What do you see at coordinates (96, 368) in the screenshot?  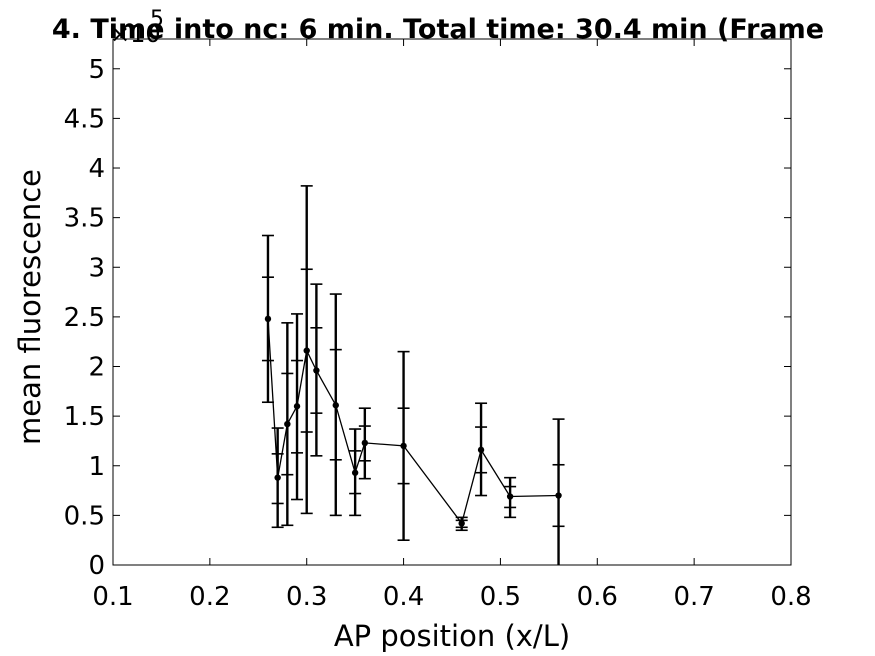 I see `y-tick-label: 2` at bounding box center [96, 368].